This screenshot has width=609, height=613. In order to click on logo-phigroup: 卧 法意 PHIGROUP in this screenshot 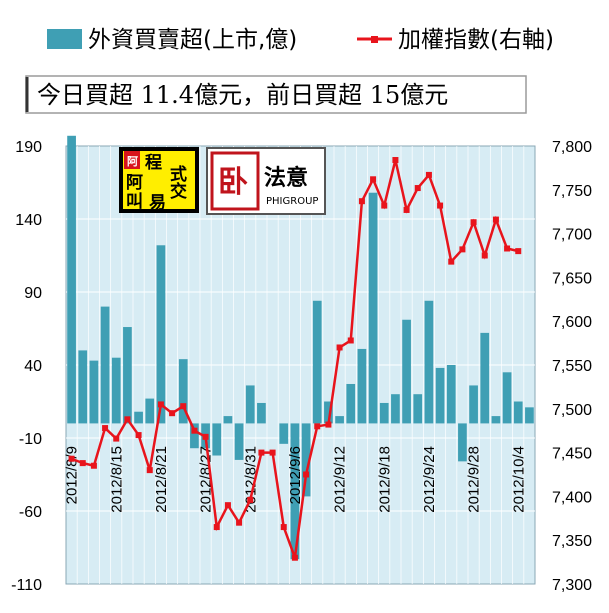, I will do `click(266, 181)`.